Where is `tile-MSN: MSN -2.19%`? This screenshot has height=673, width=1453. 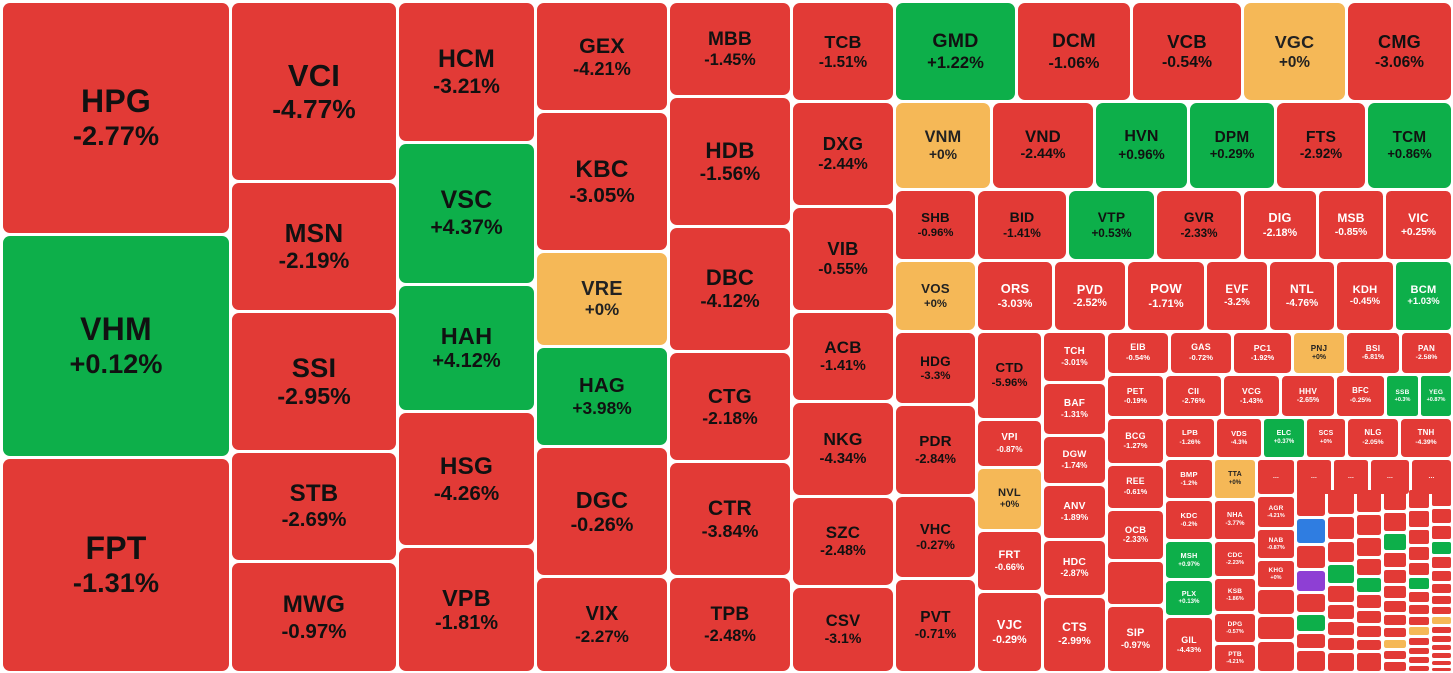 tile-MSN: MSN -2.19% is located at coordinates (314, 246).